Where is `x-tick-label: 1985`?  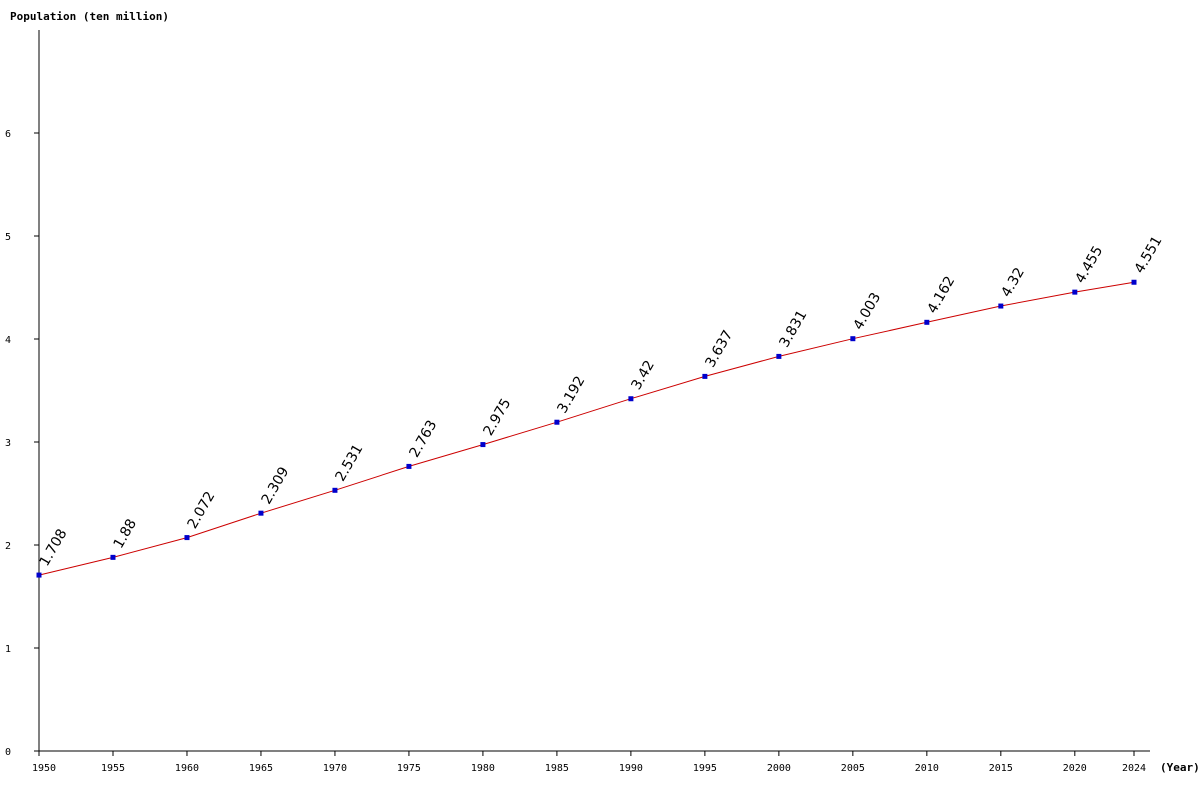
x-tick-label: 1985 is located at coordinates (557, 768).